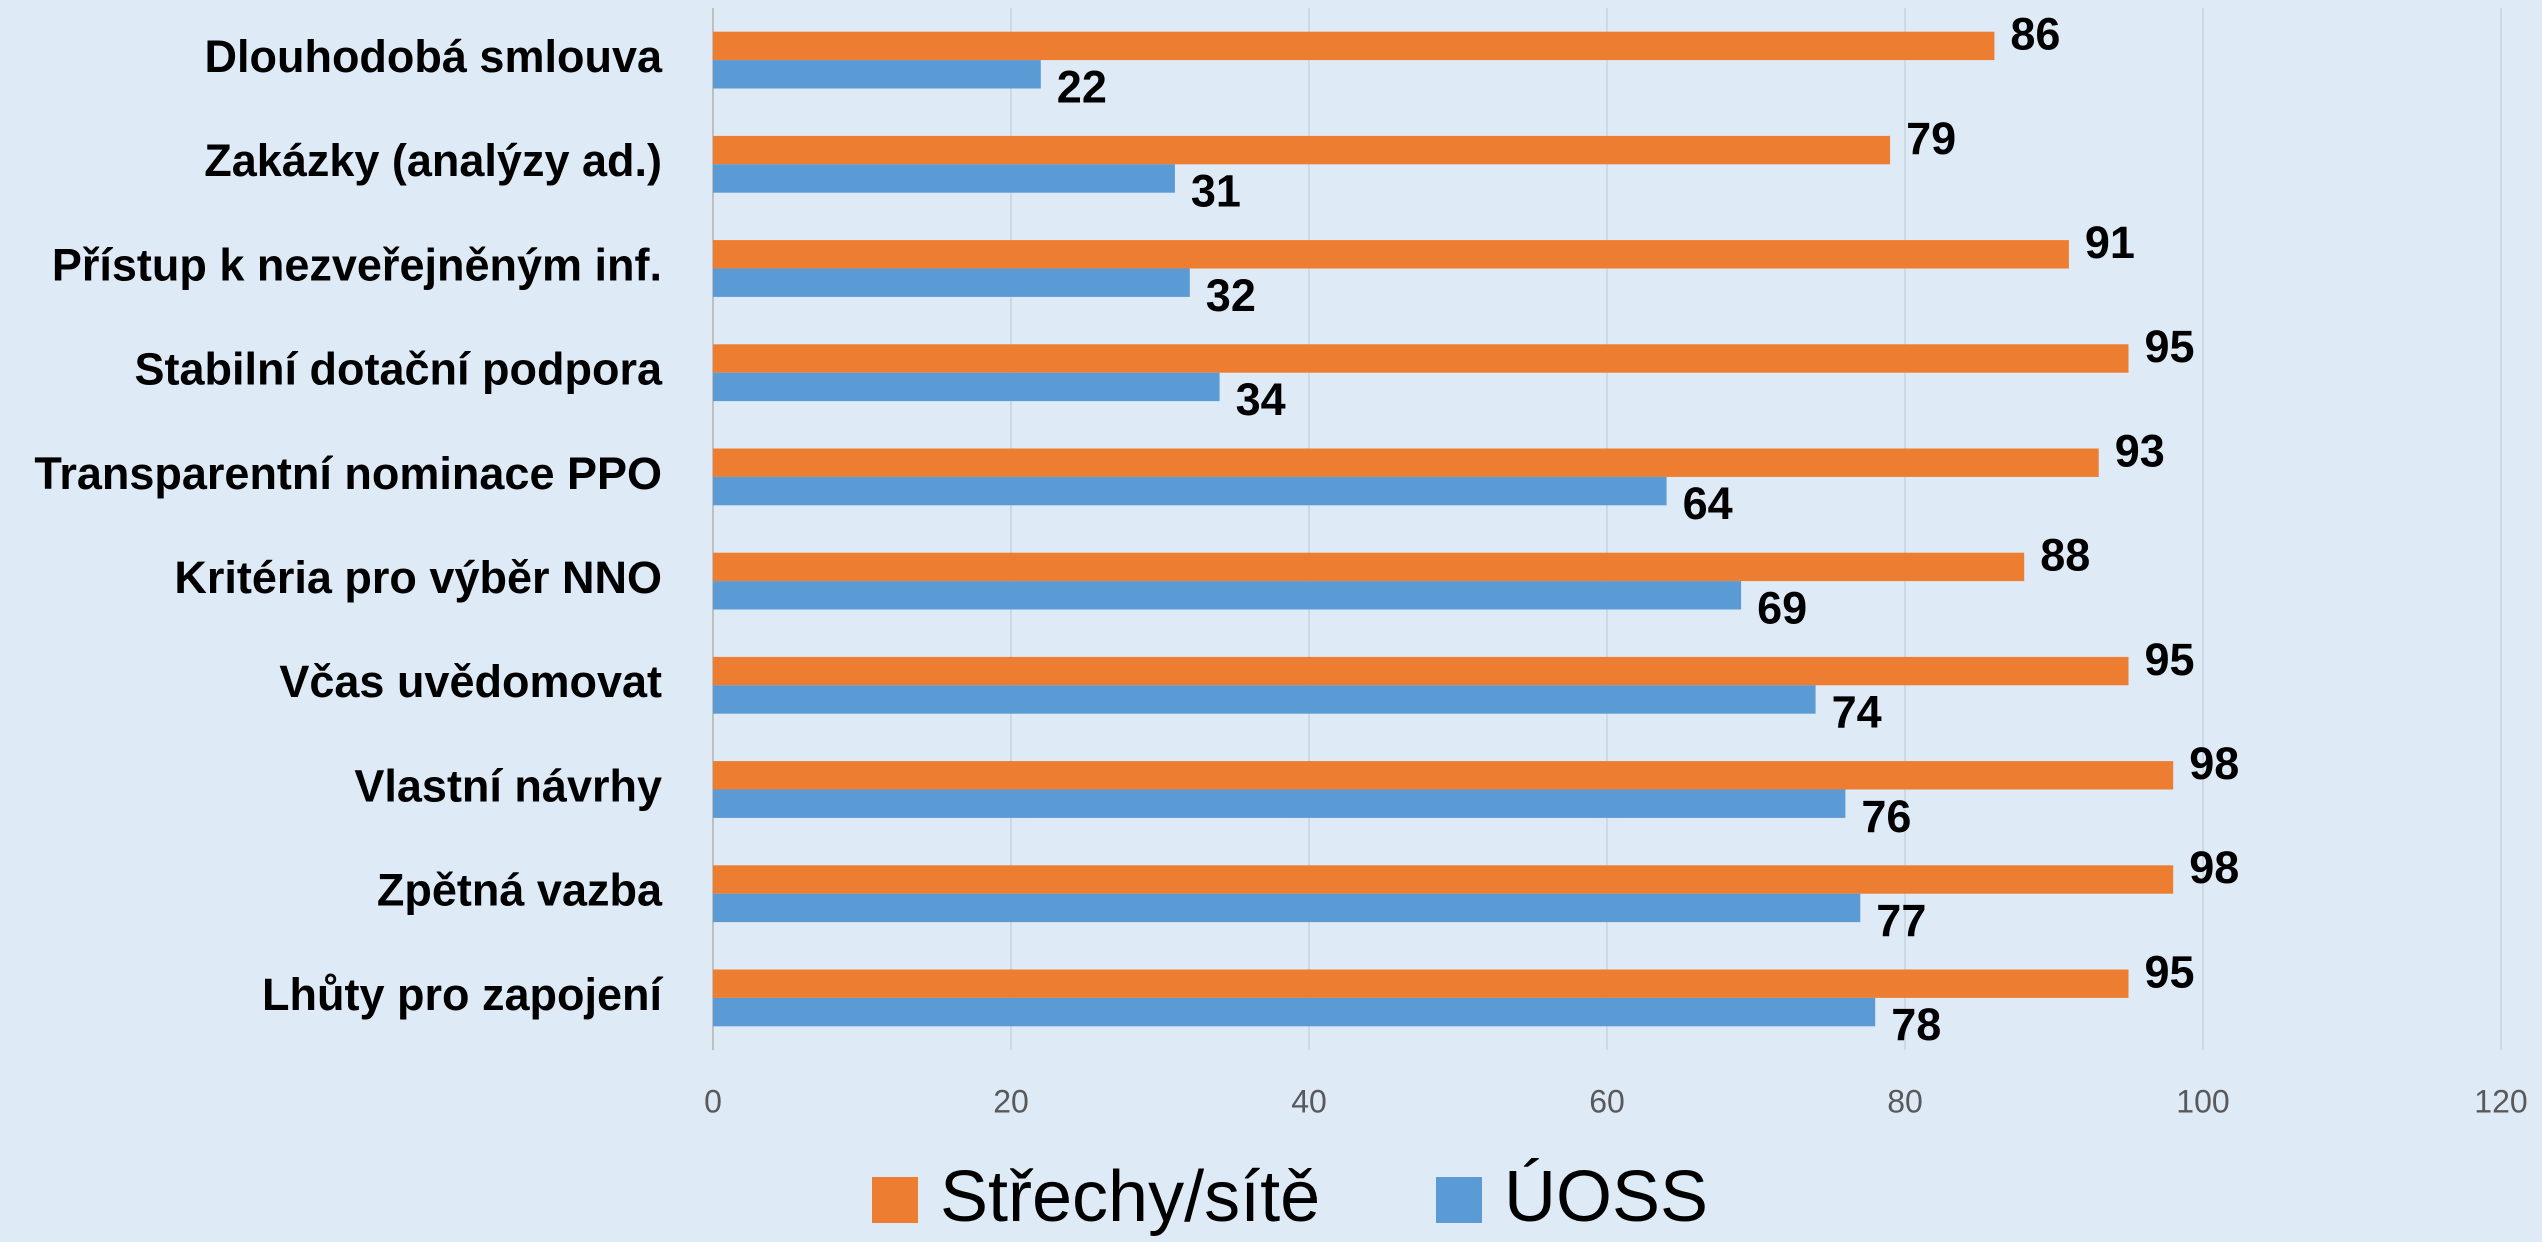 The height and width of the screenshot is (1242, 2542). What do you see at coordinates (1886, 816) in the screenshot?
I see `data-label: 76` at bounding box center [1886, 816].